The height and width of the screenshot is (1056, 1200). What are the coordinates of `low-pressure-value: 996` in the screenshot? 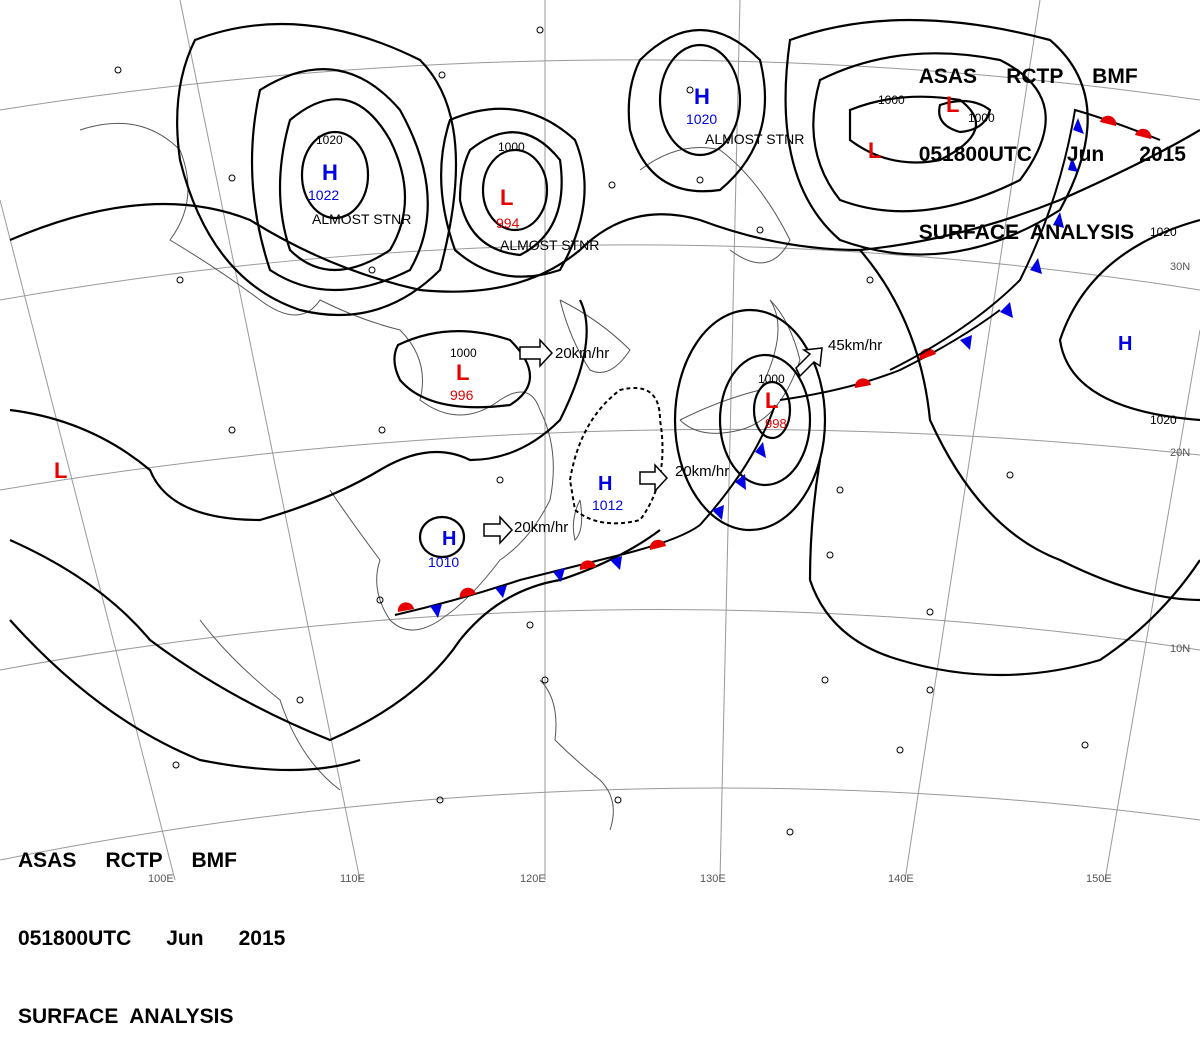 It's located at (462, 395).